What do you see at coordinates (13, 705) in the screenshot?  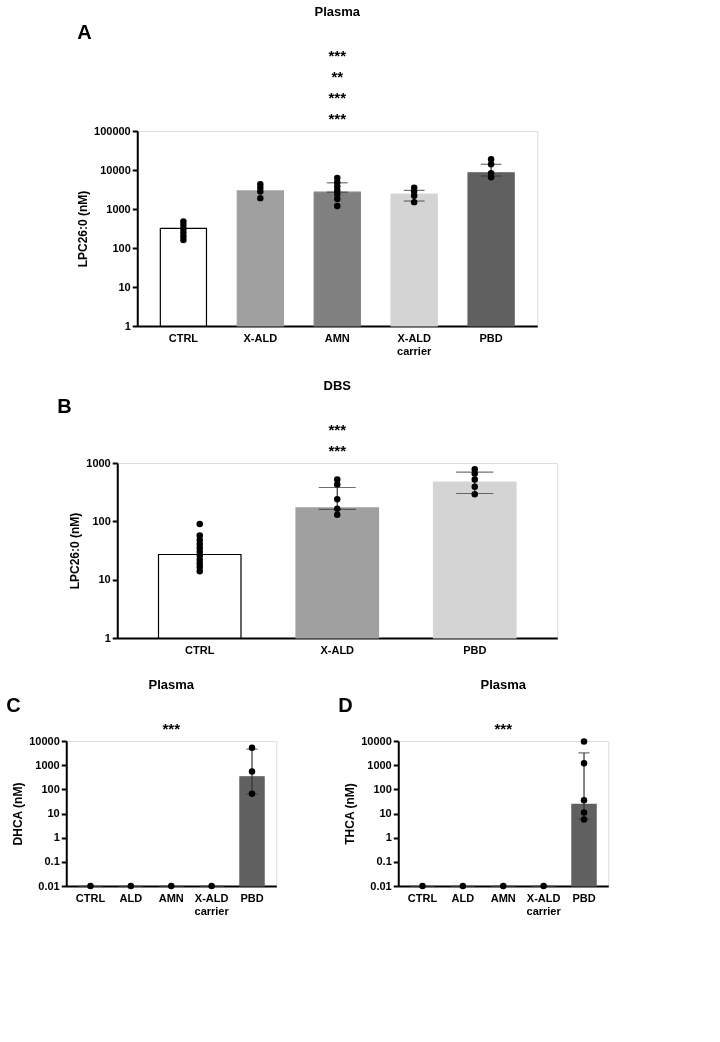 I see `text: C` at bounding box center [13, 705].